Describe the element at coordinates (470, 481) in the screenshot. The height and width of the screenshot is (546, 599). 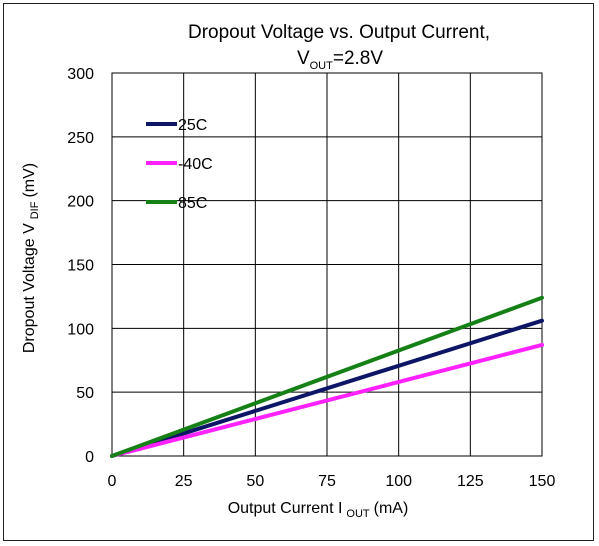
I see `x-tick-label: 125` at that location.